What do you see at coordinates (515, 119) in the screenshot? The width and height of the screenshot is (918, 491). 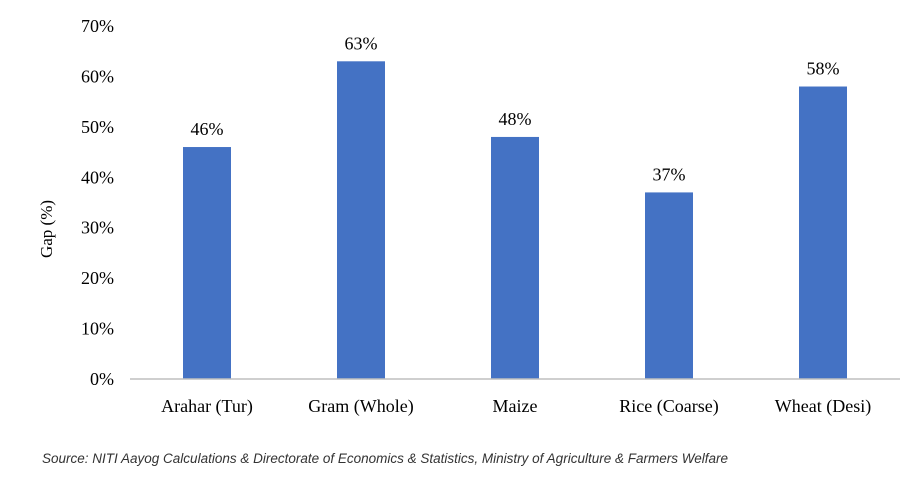 I see `data-label: 48%` at bounding box center [515, 119].